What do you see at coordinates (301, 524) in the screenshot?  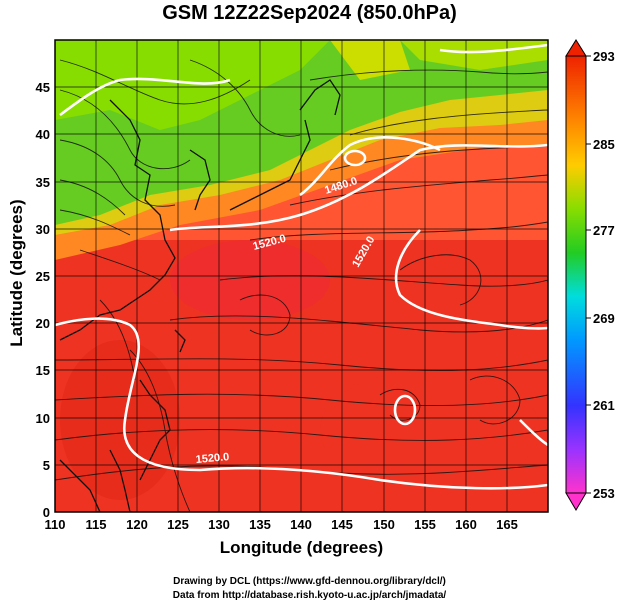 I see `x-tick: 140` at bounding box center [301, 524].